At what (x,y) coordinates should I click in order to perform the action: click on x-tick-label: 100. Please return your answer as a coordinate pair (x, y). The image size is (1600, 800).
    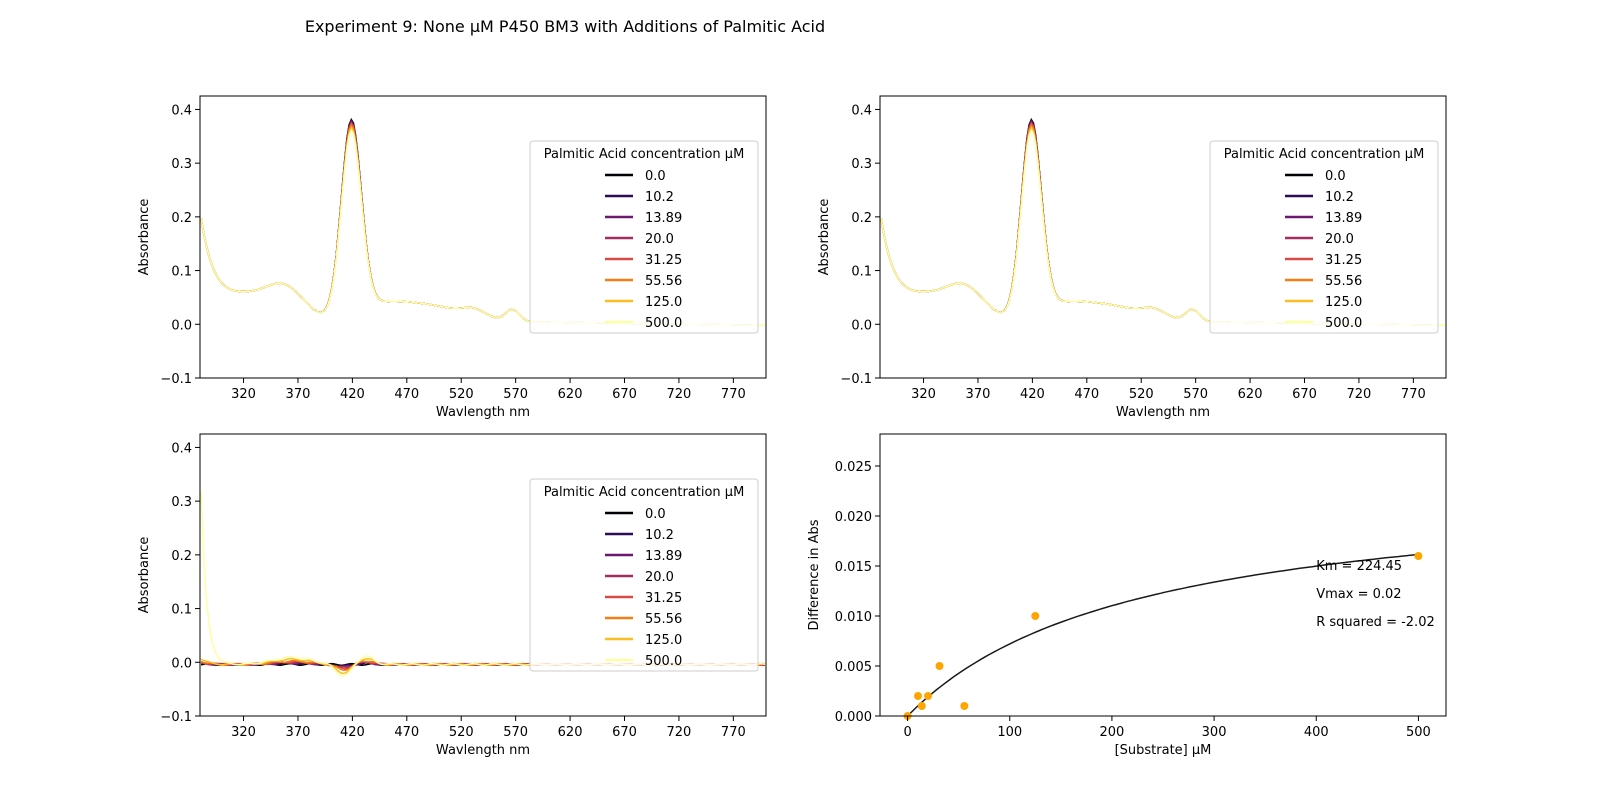
    Looking at the image, I should click on (1009, 732).